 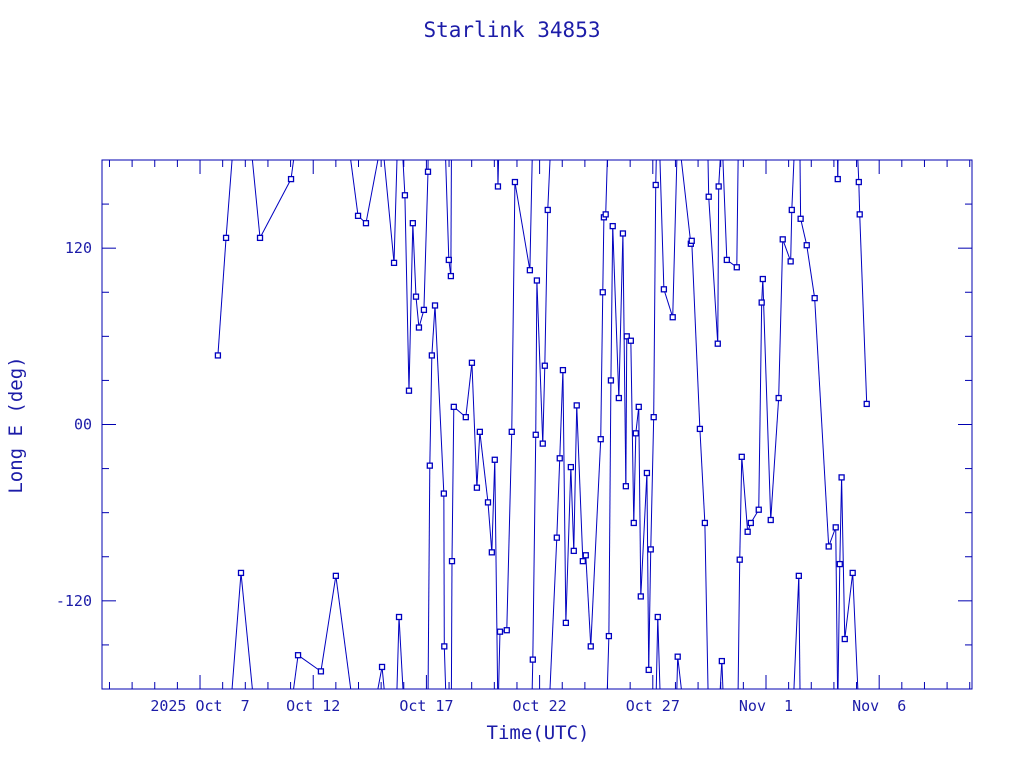 What do you see at coordinates (766, 706) in the screenshot?
I see `x-tick-label: Nov 1` at bounding box center [766, 706].